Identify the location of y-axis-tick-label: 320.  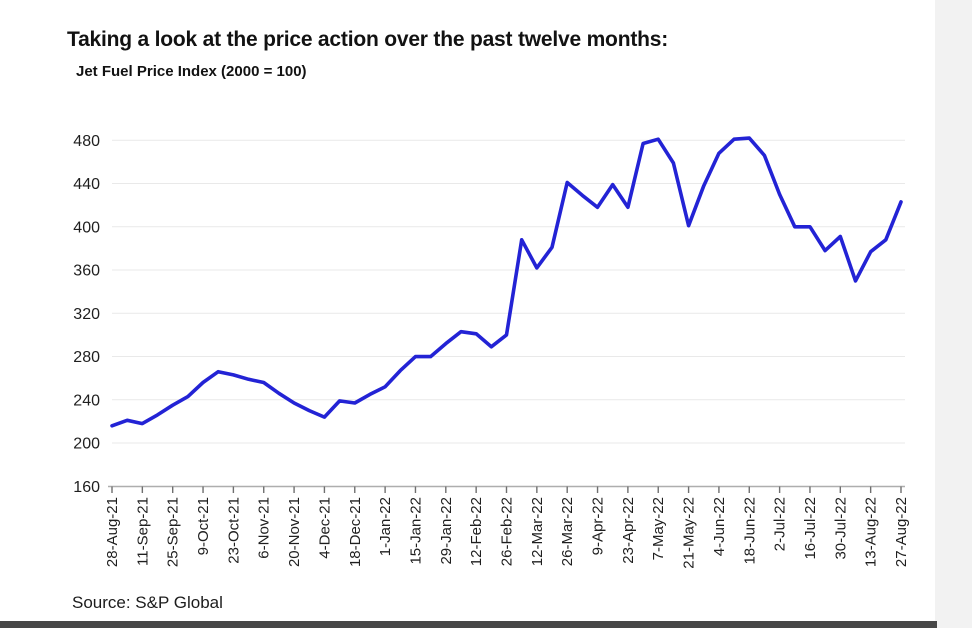
(86, 314).